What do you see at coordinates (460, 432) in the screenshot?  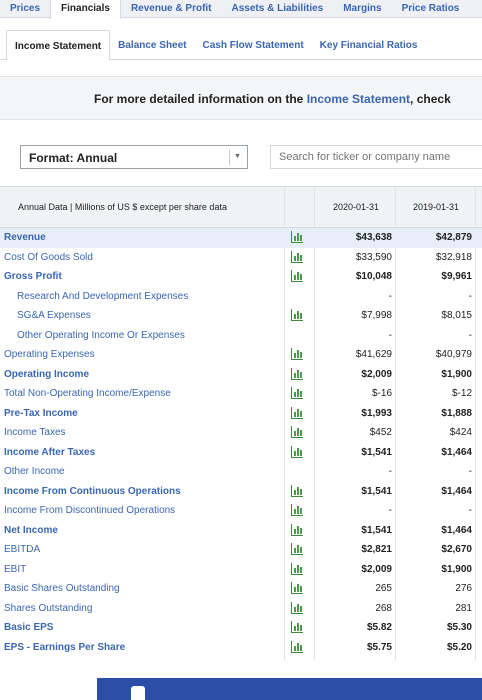 I see `value-2019: $424` at bounding box center [460, 432].